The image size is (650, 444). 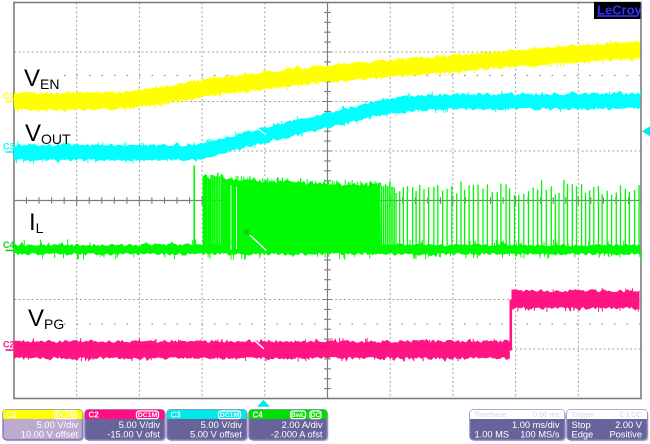 What do you see at coordinates (629, 425) in the screenshot?
I see `svg-text: 2.00 V` at bounding box center [629, 425].